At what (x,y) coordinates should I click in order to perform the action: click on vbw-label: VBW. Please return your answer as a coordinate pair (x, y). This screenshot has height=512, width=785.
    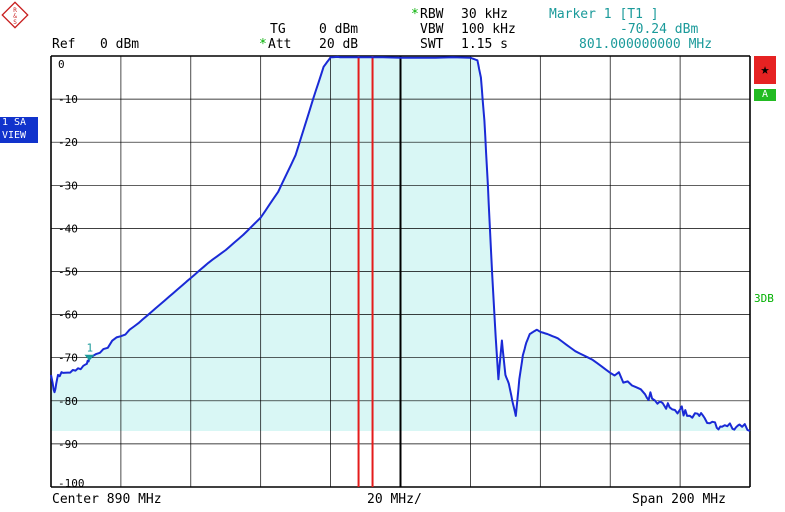
    Looking at the image, I should click on (432, 29).